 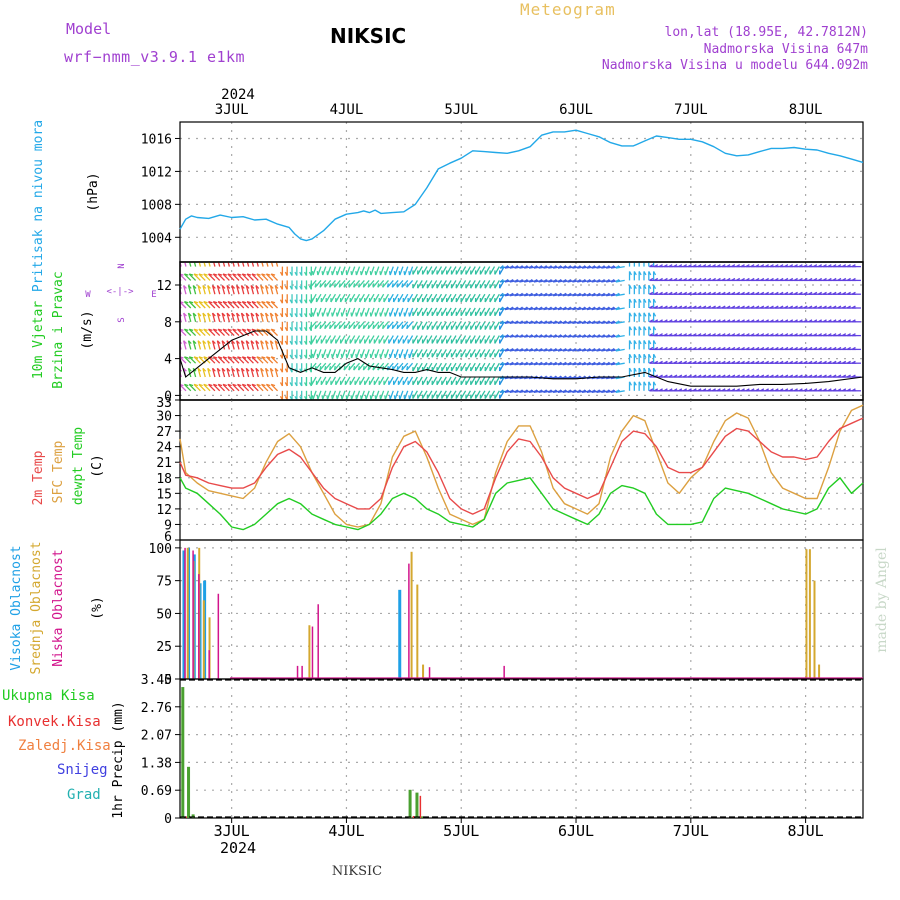 I want to click on legend-snow: Snijeg, so click(x=82, y=770).